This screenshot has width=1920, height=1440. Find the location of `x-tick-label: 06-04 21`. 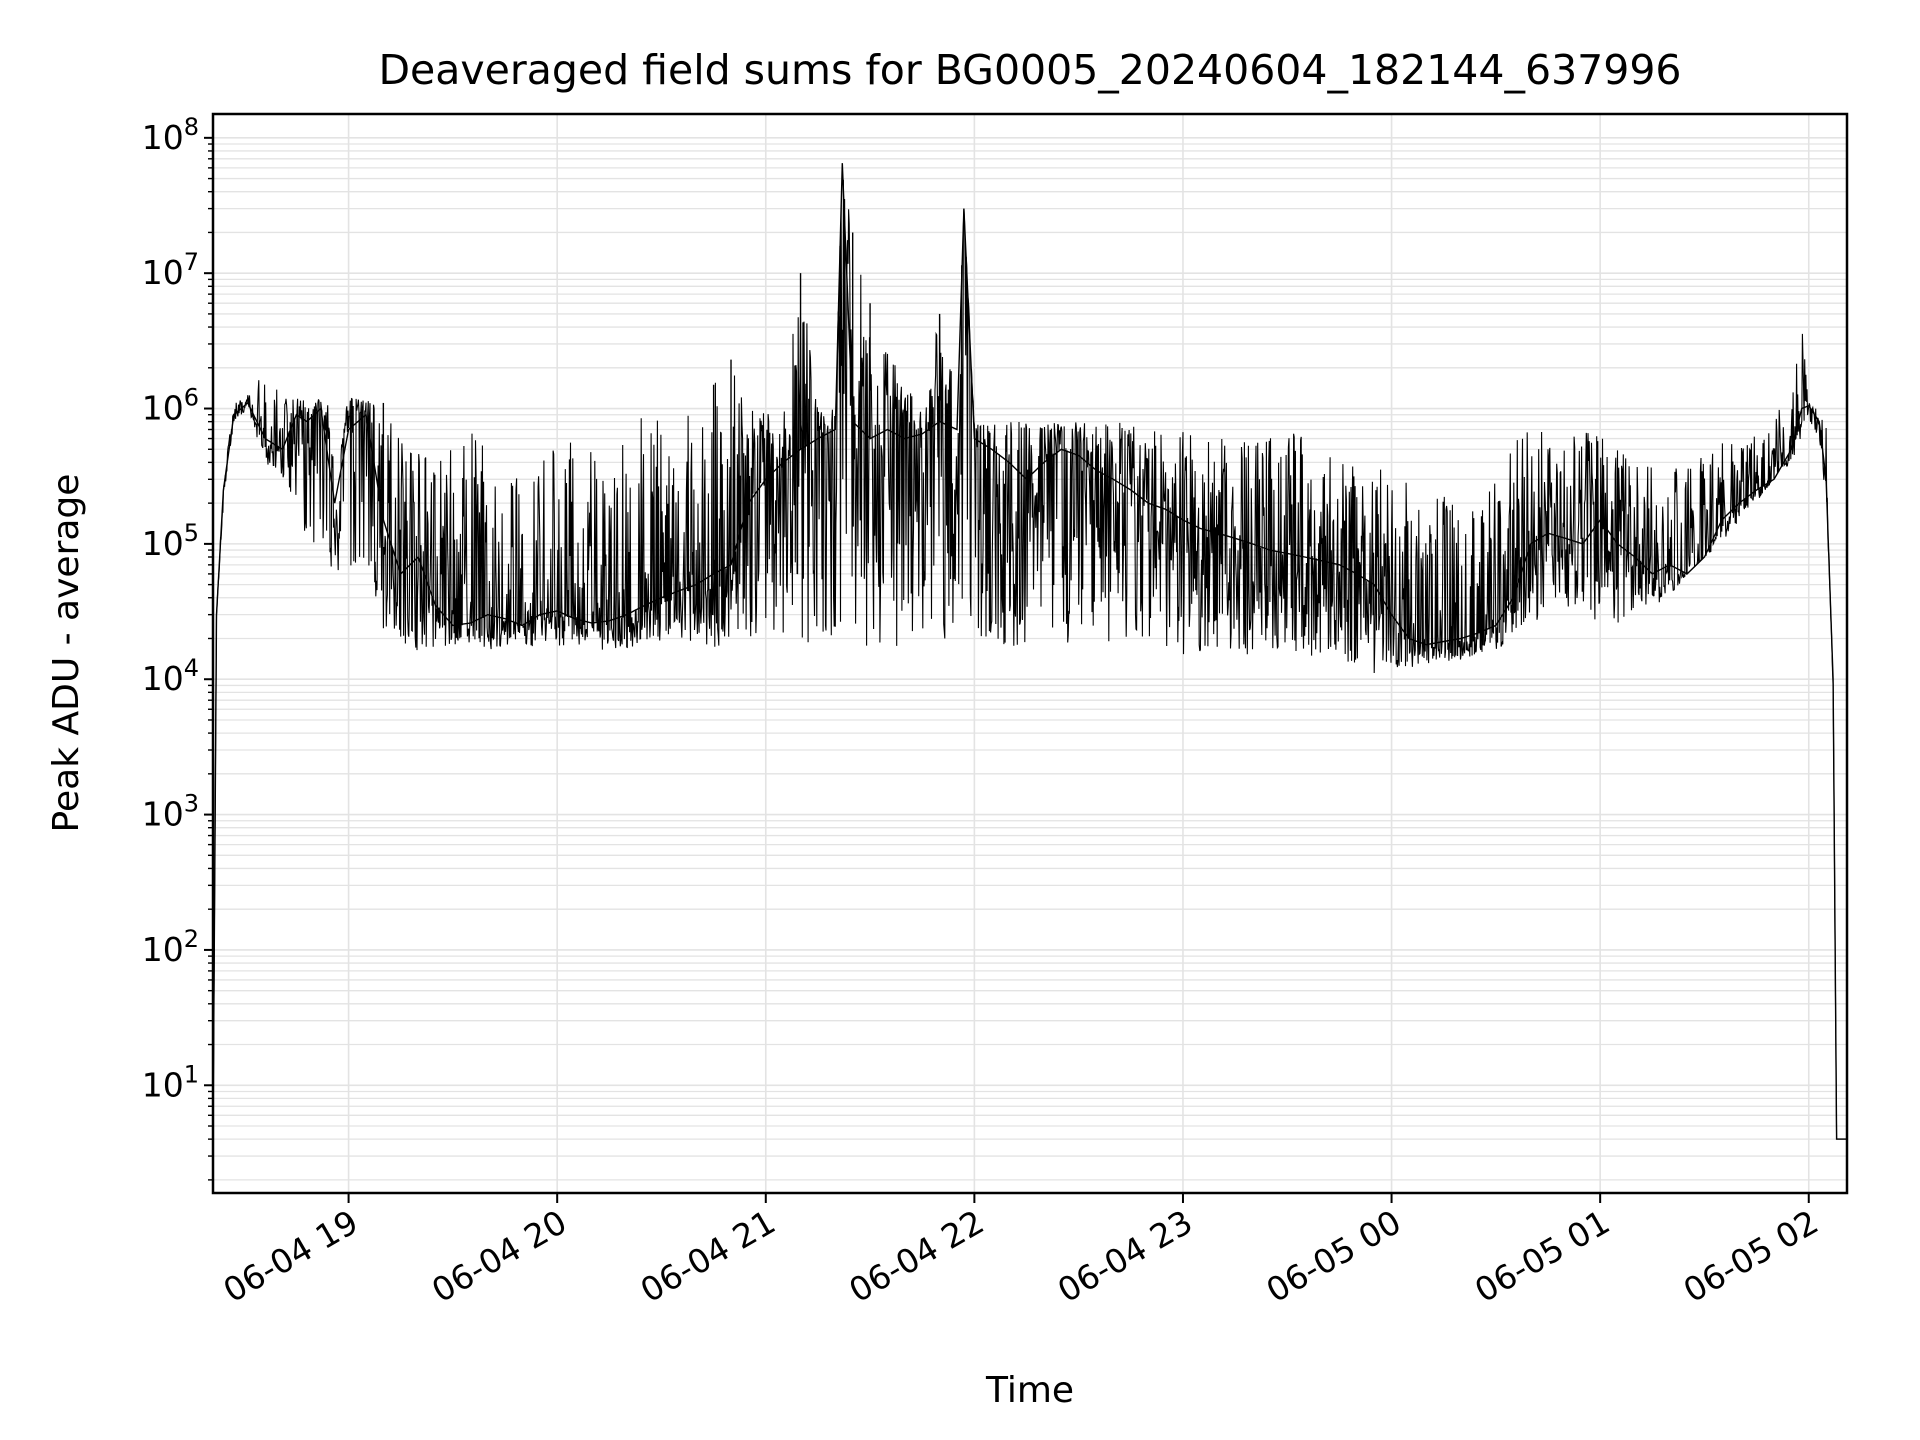

x-tick-label: 06-04 21 is located at coordinates (708, 1256).